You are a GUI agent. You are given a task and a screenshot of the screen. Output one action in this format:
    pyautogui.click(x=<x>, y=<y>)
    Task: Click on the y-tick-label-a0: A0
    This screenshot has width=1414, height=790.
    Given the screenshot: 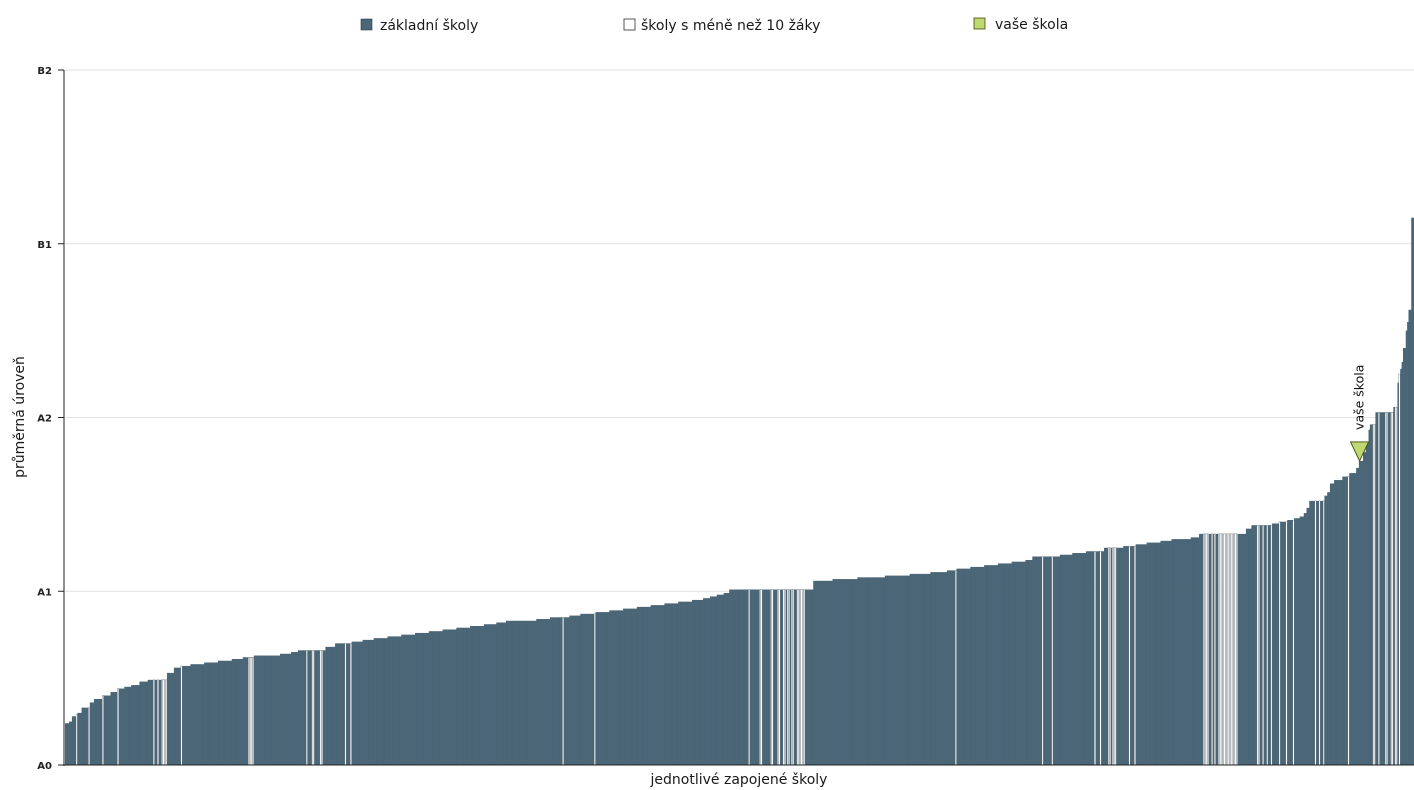 What is the action you would take?
    pyautogui.click(x=44, y=766)
    